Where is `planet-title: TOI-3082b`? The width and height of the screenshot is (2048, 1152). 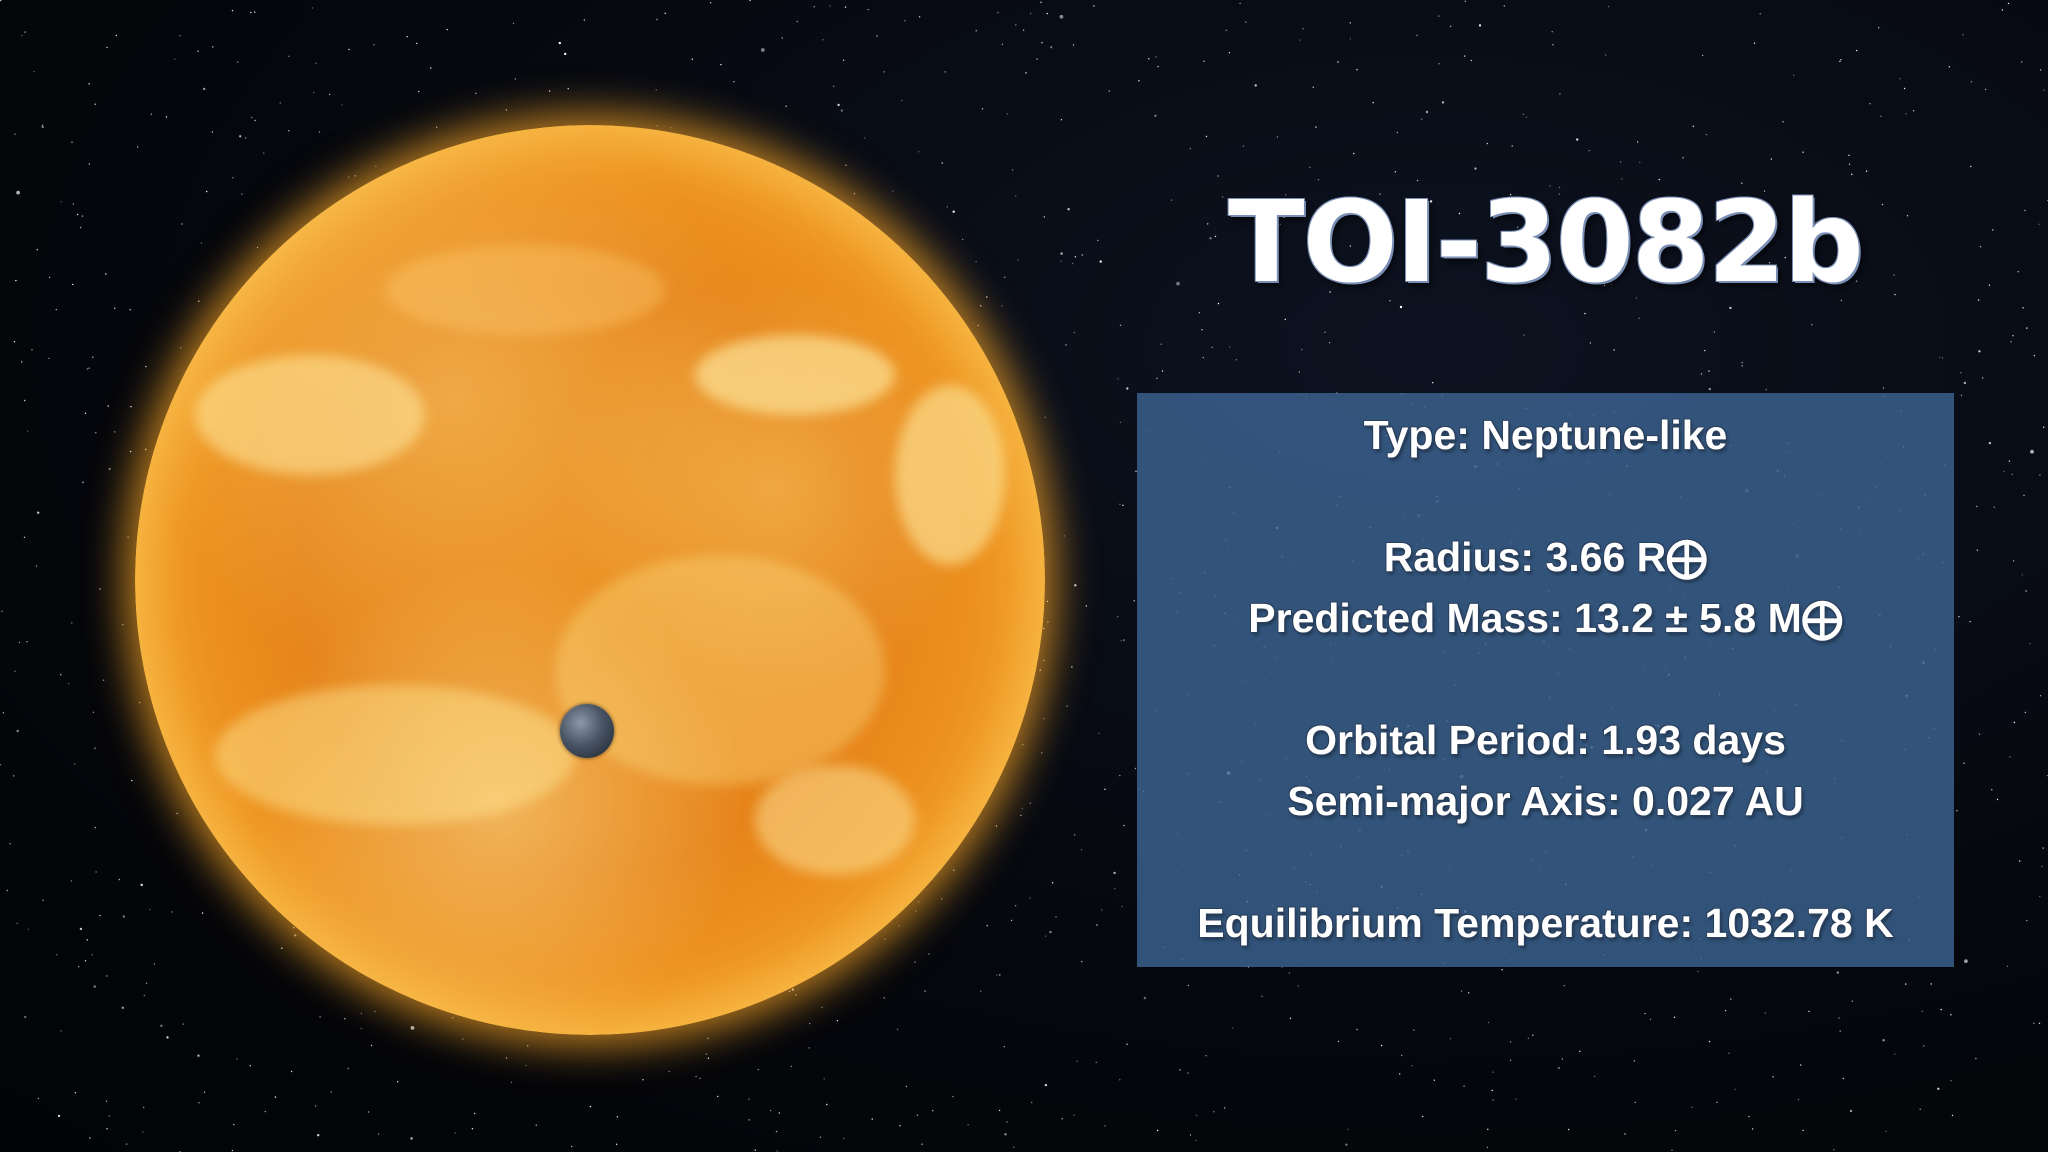 planet-title: TOI-3082b is located at coordinates (1546, 243).